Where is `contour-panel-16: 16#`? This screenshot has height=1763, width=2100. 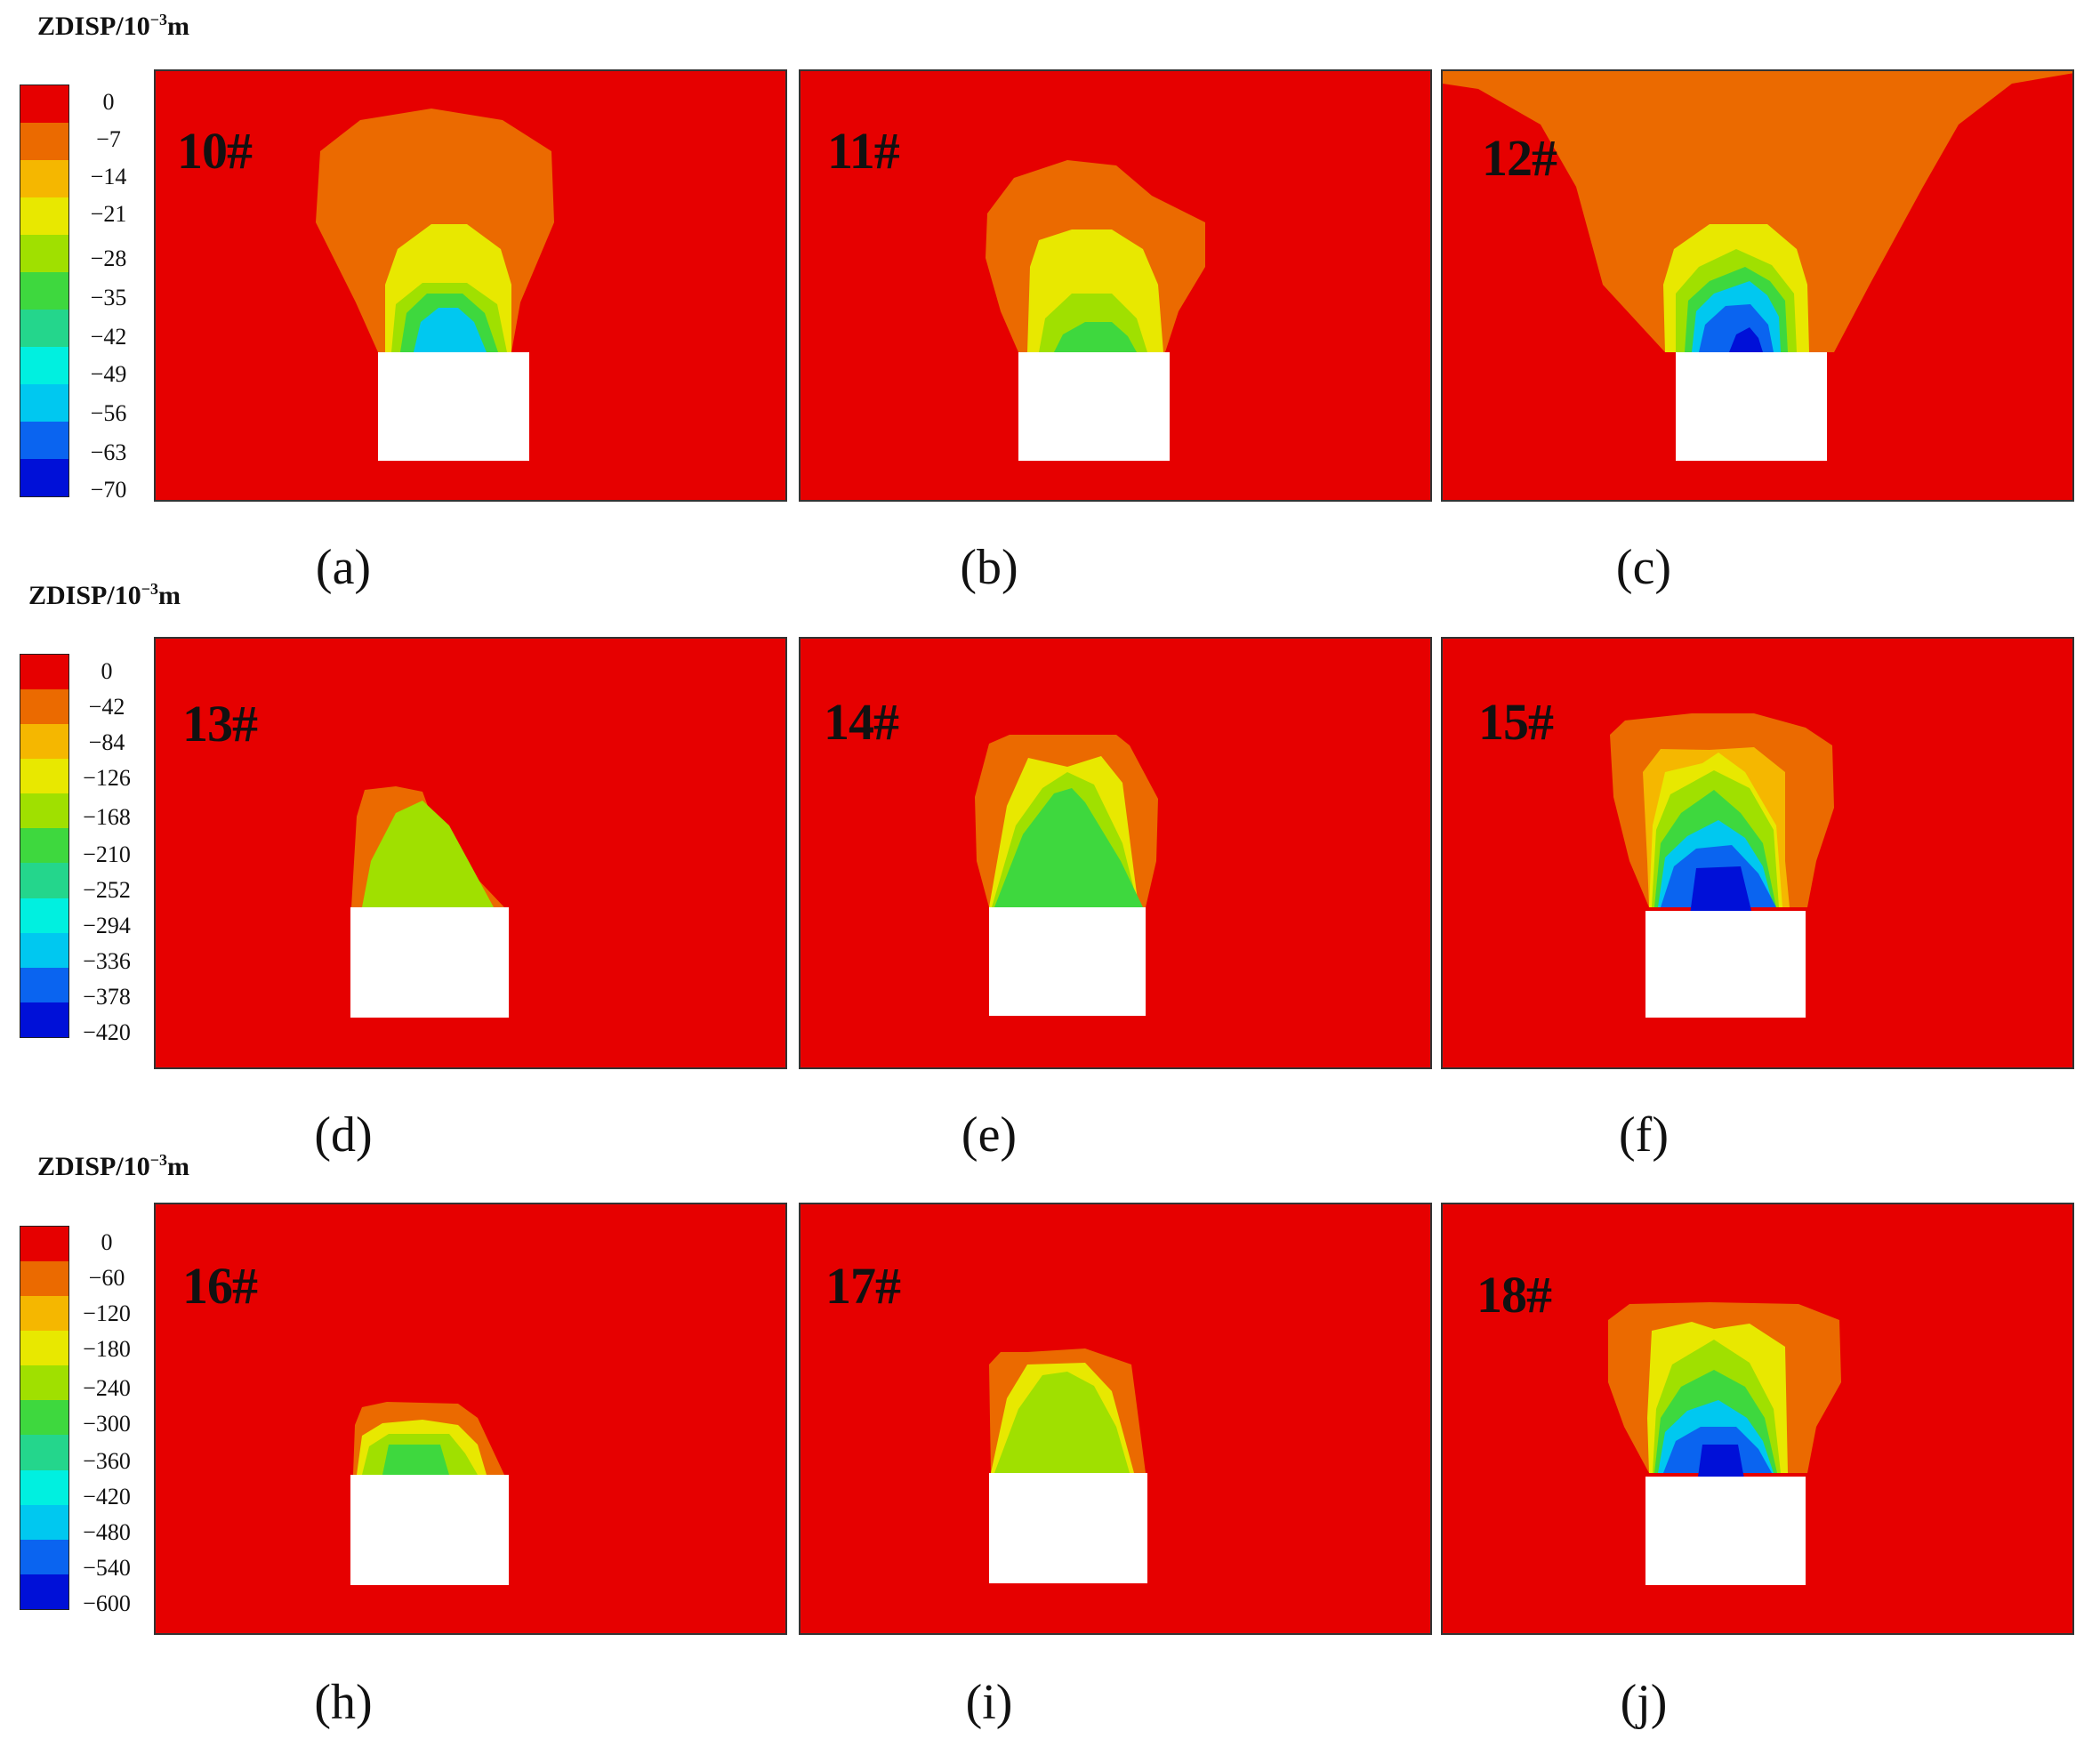
contour-panel-16: 16# is located at coordinates (471, 1419).